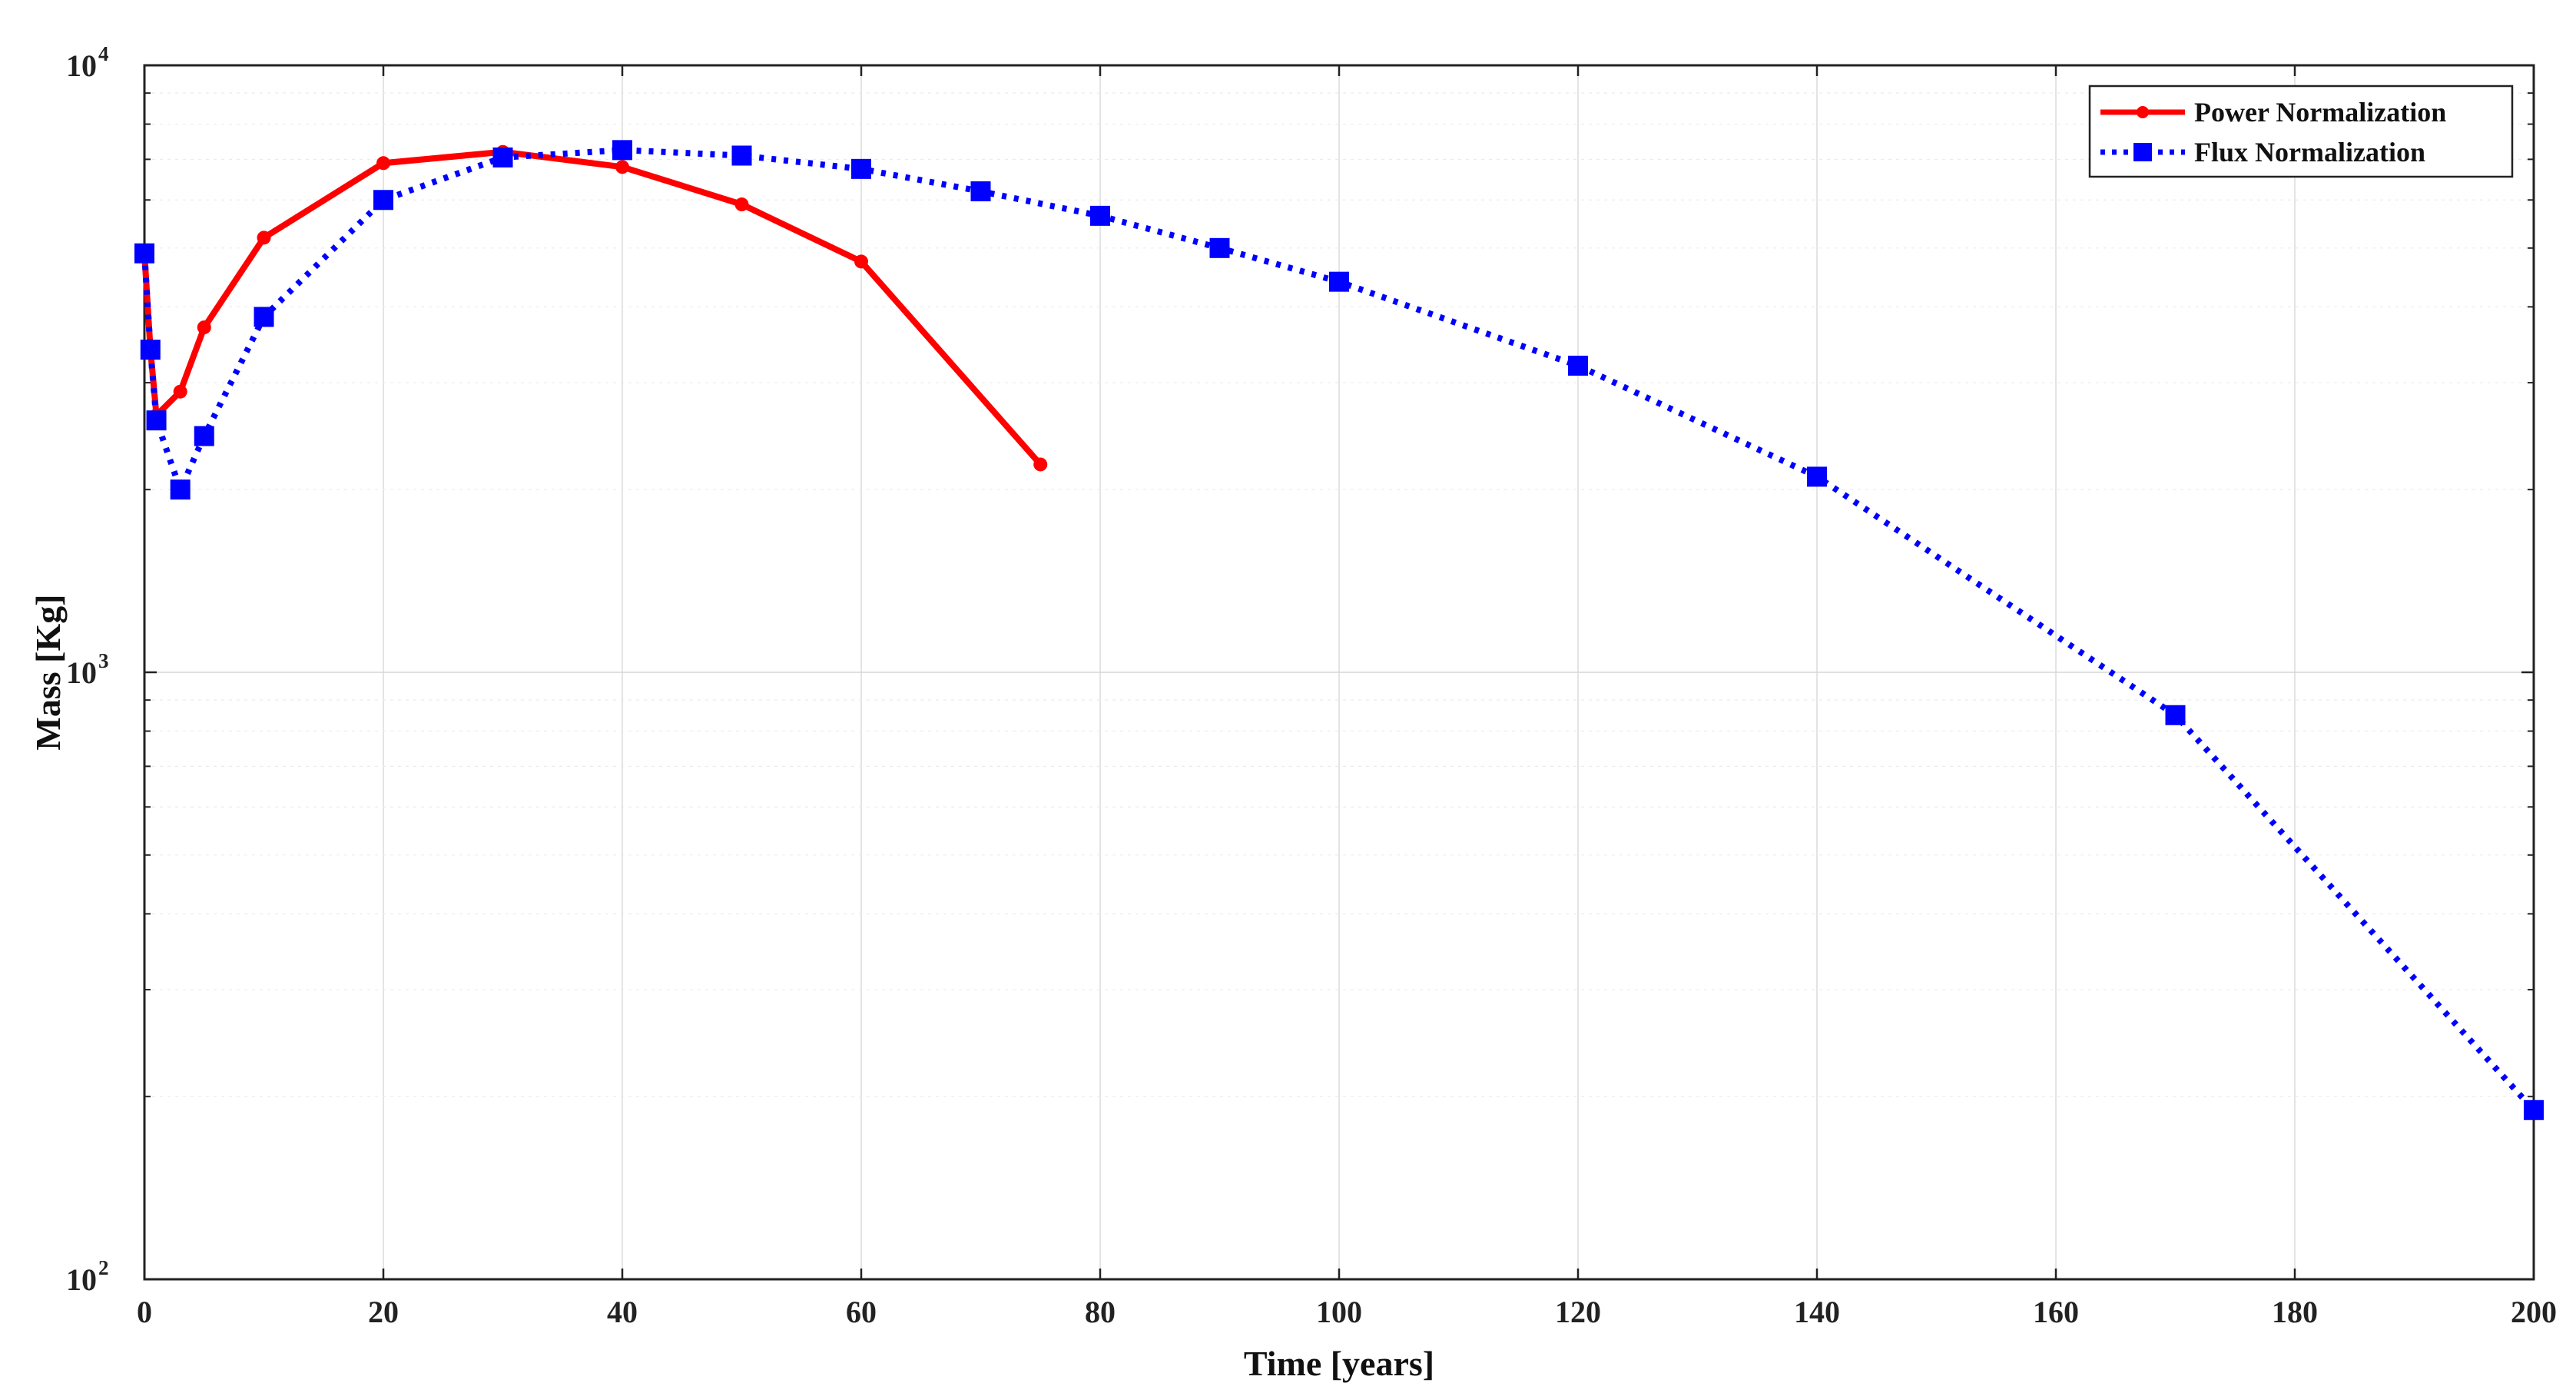 Image resolution: width=2576 pixels, height=1383 pixels. What do you see at coordinates (2309, 152) in the screenshot?
I see `legend-label-flux: Flux Normalization` at bounding box center [2309, 152].